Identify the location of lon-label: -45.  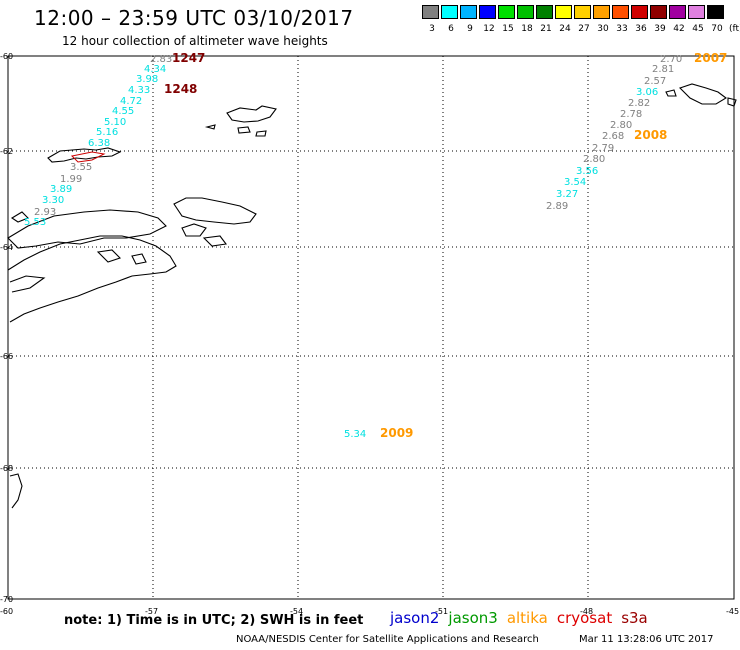
(732, 611).